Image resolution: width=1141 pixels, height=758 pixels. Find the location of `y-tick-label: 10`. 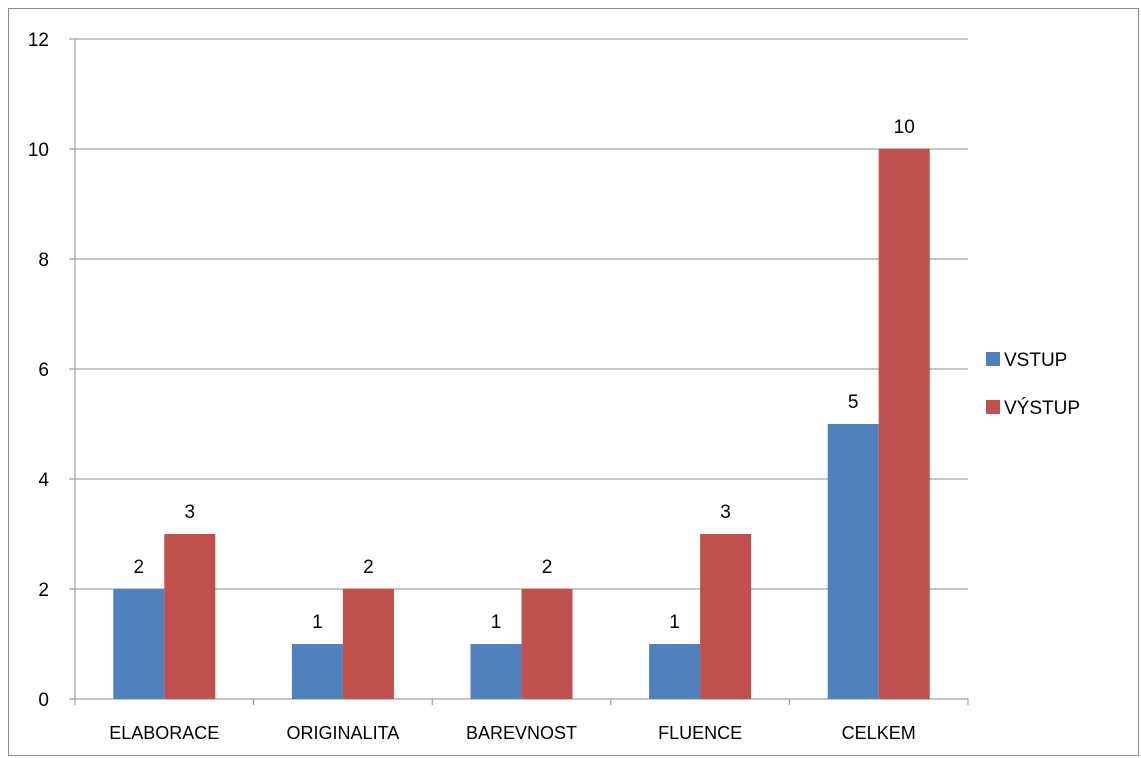

y-tick-label: 10 is located at coordinates (38, 150).